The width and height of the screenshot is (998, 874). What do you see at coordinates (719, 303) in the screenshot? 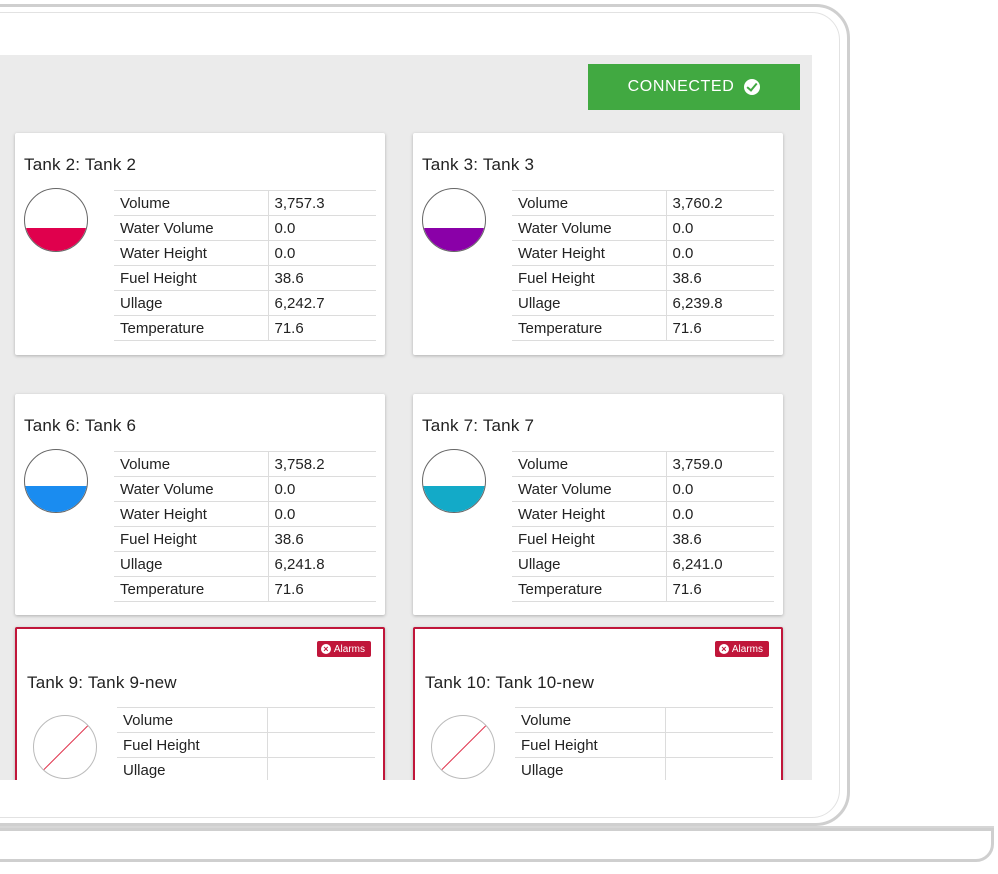
I see `row-value: 6,239.8` at bounding box center [719, 303].